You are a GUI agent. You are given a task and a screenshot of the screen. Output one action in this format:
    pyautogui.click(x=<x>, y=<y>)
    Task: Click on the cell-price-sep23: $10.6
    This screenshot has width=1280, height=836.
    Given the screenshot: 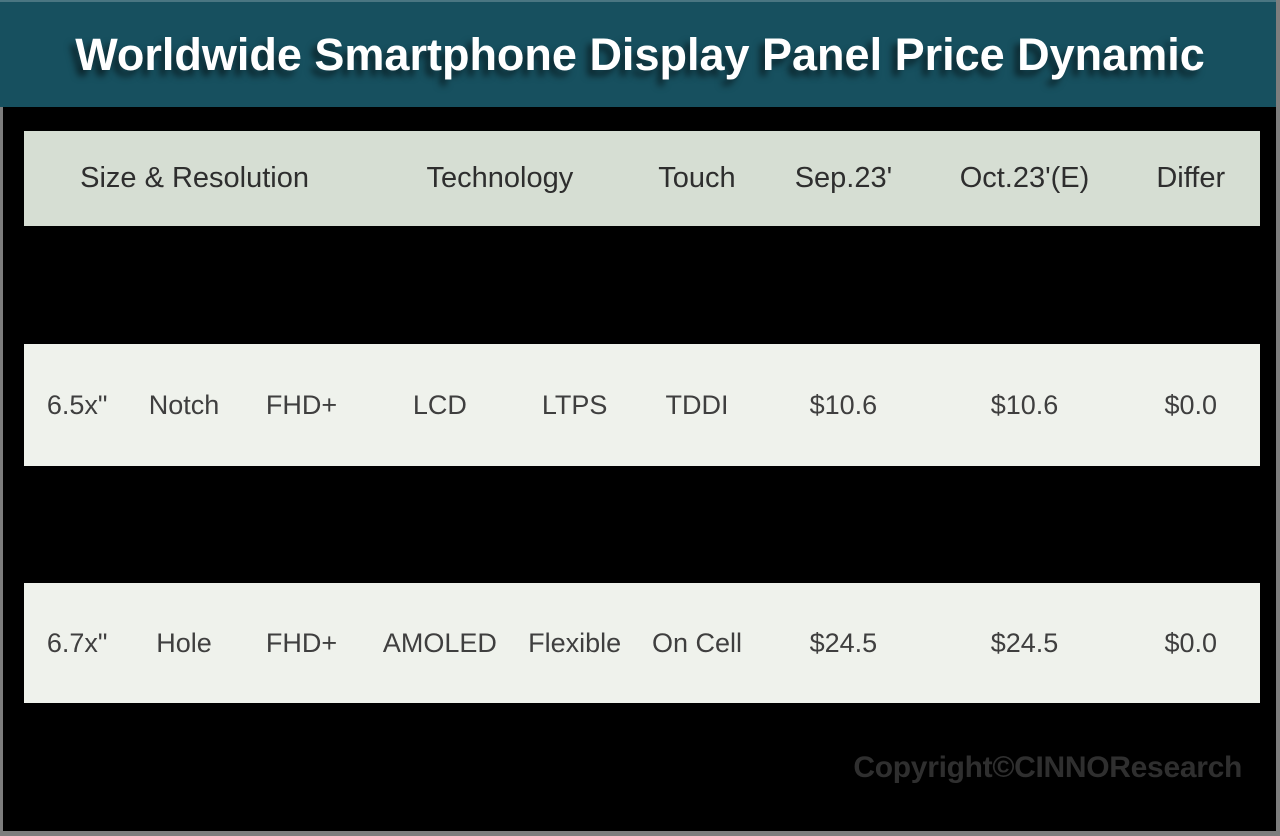 What is the action you would take?
    pyautogui.click(x=843, y=404)
    